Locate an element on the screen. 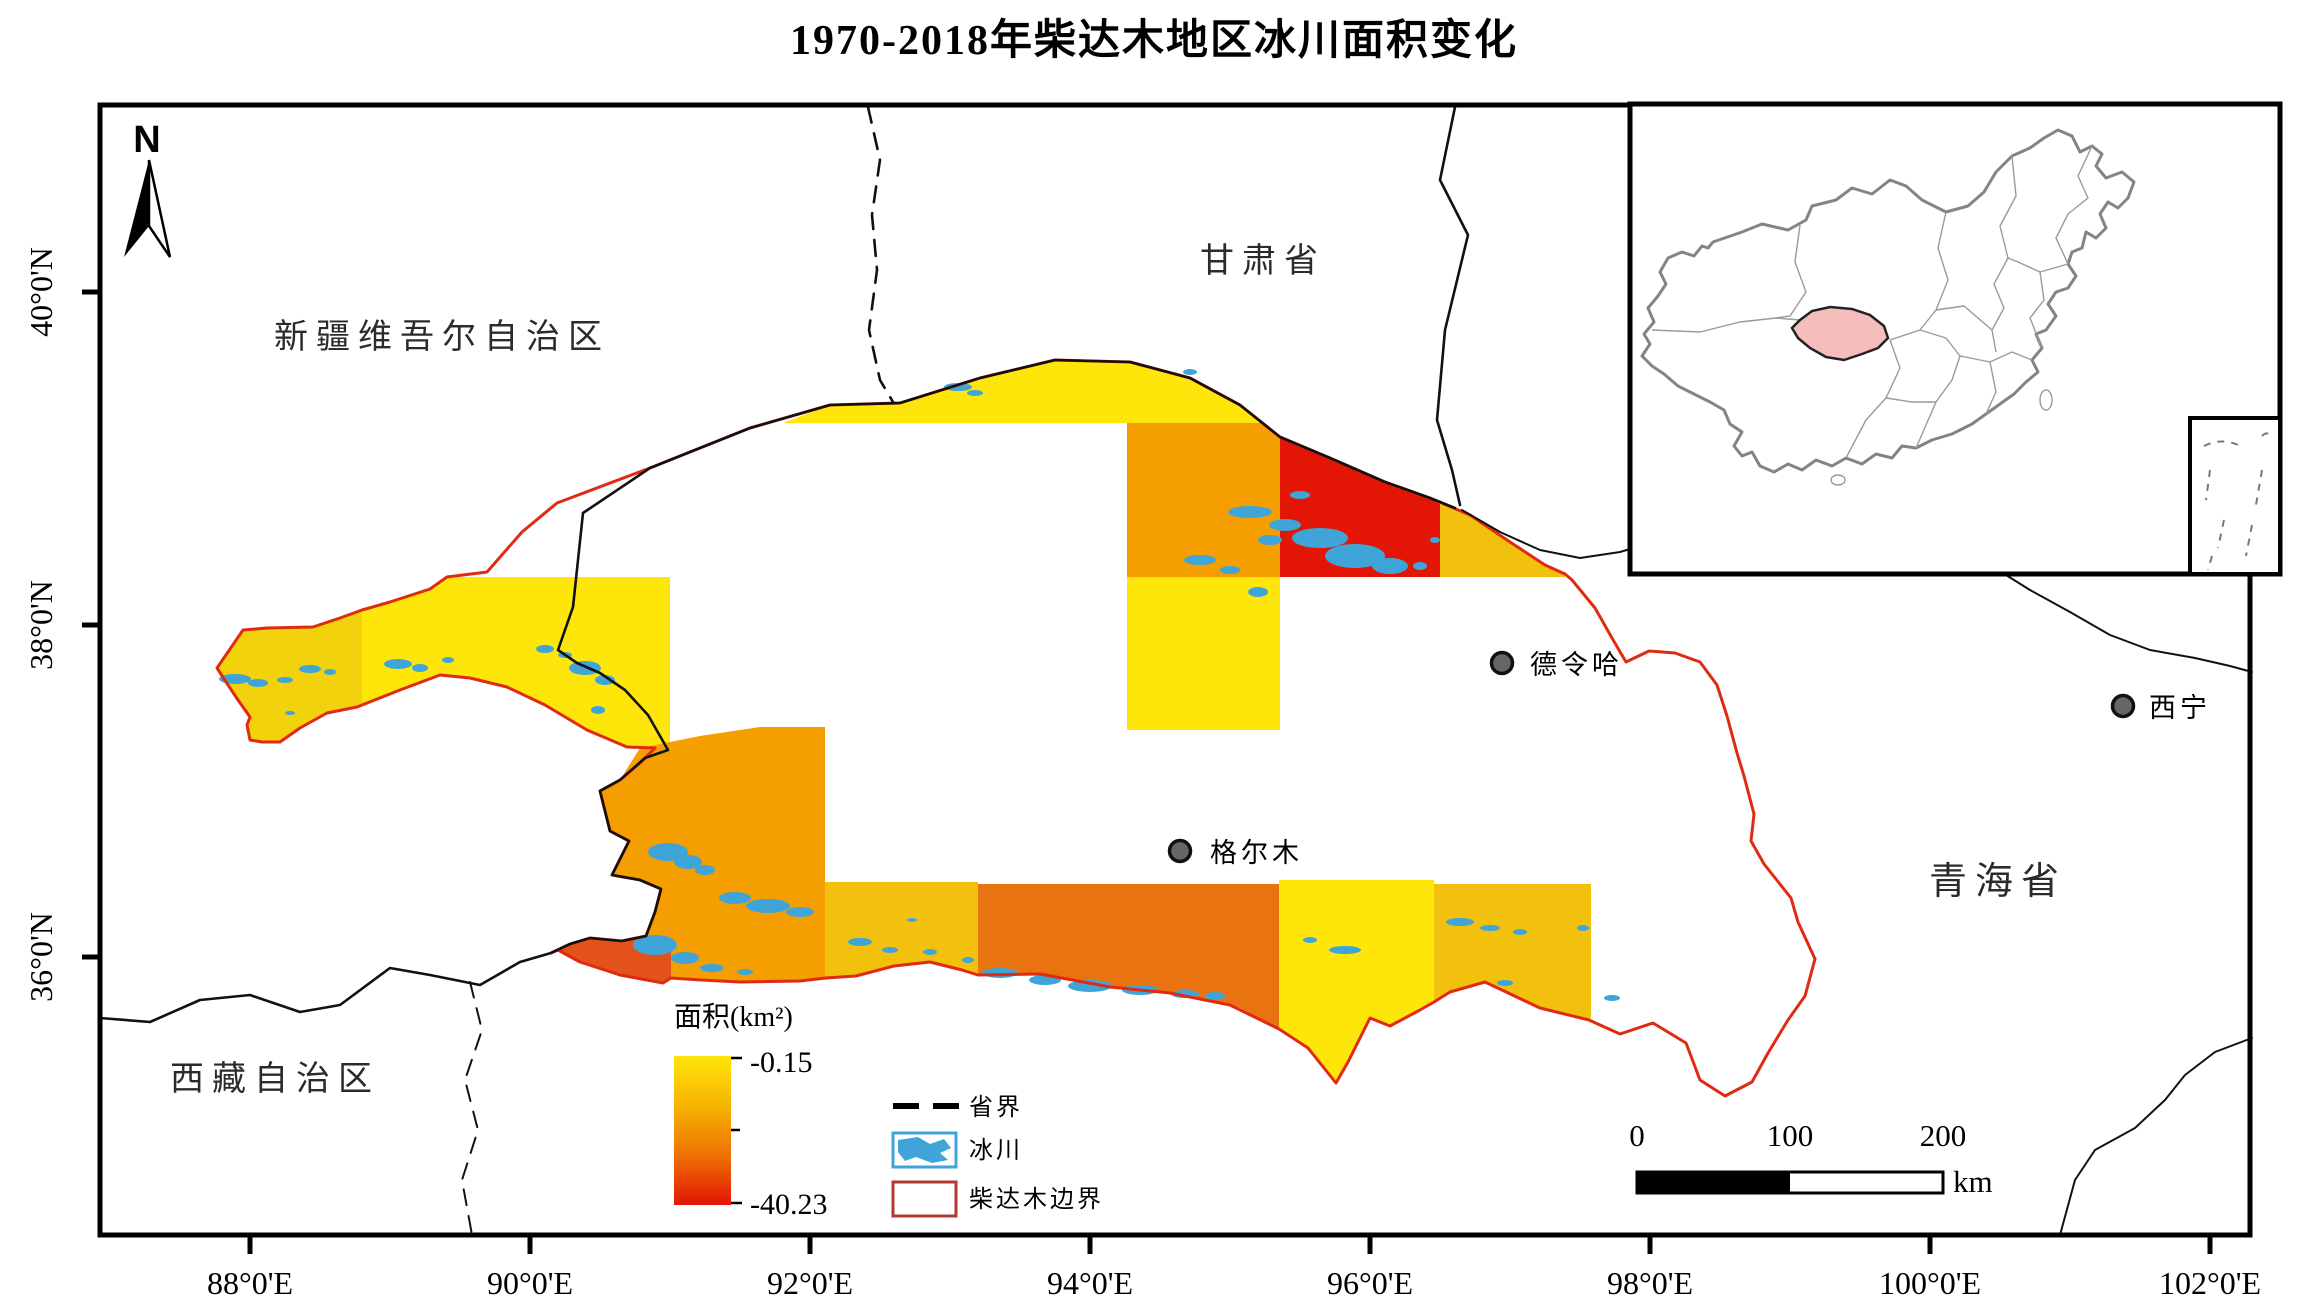 The height and width of the screenshot is (1314, 2300). china-outline is located at coordinates (1888, 301).